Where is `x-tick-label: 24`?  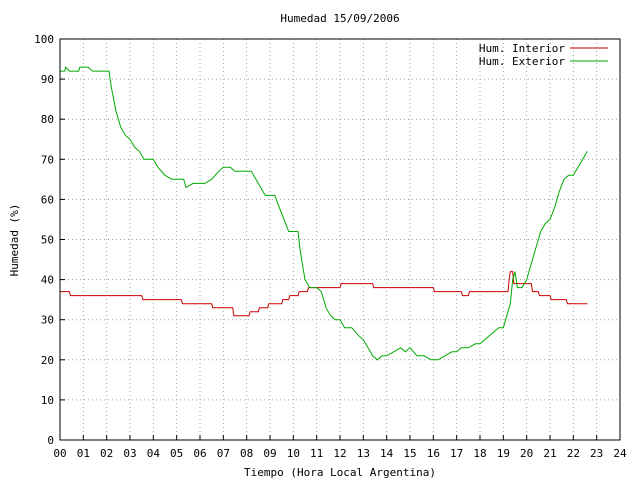 x-tick-label: 24 is located at coordinates (620, 453).